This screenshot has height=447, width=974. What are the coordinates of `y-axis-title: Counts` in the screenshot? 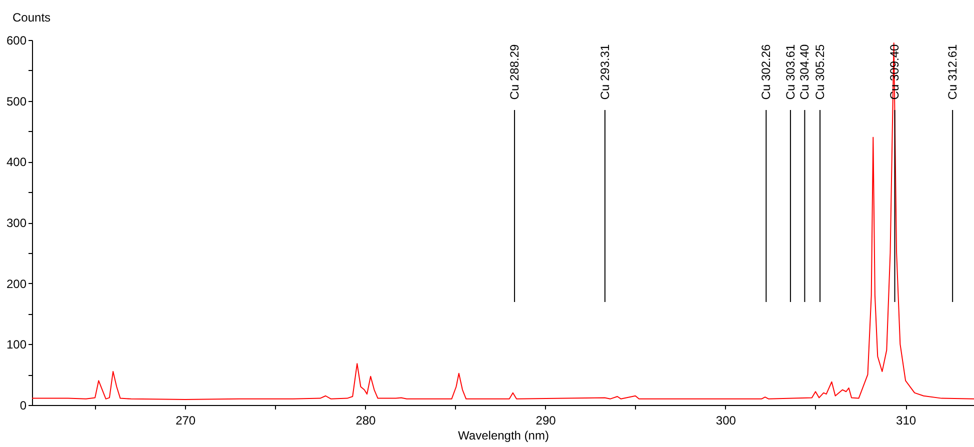 It's located at (31, 17).